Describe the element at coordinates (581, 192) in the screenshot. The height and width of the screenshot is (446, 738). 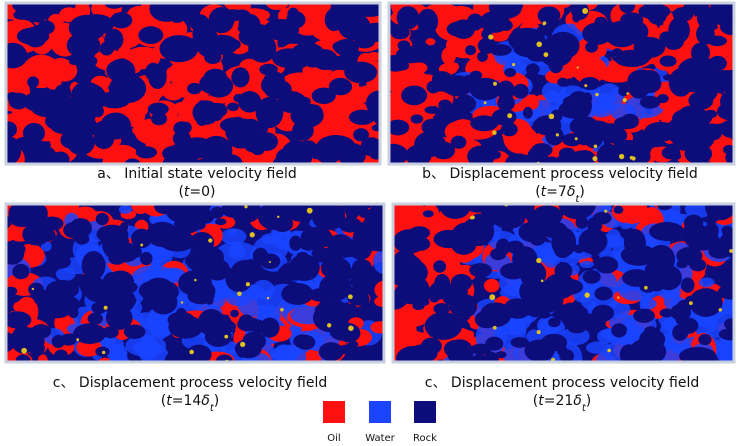
I see `time-part: )` at that location.